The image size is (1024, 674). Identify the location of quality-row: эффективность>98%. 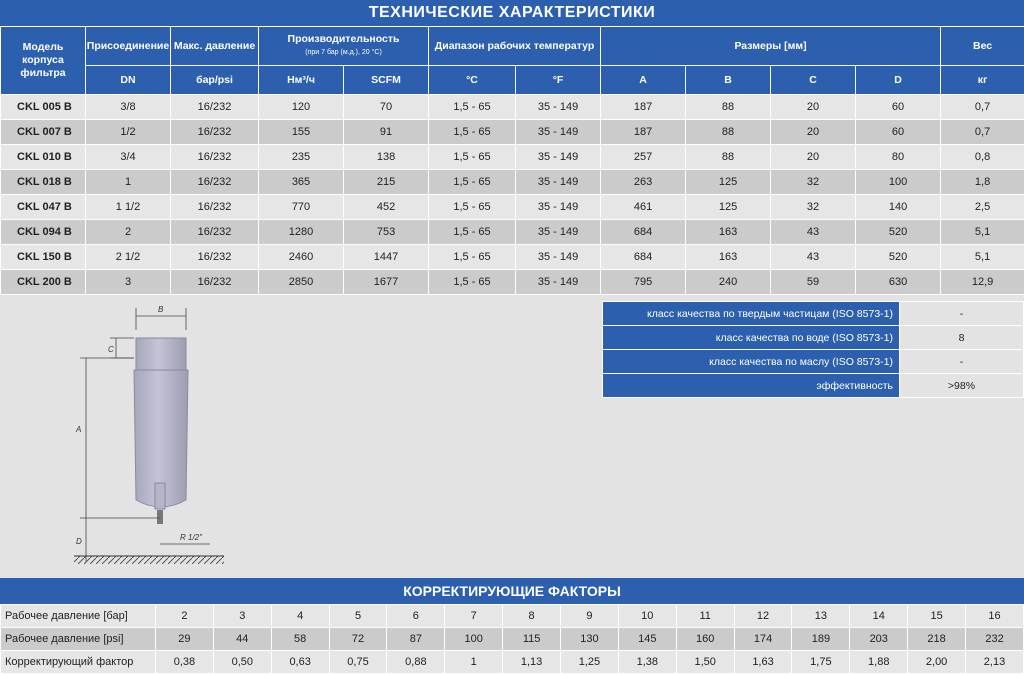
(813, 386).